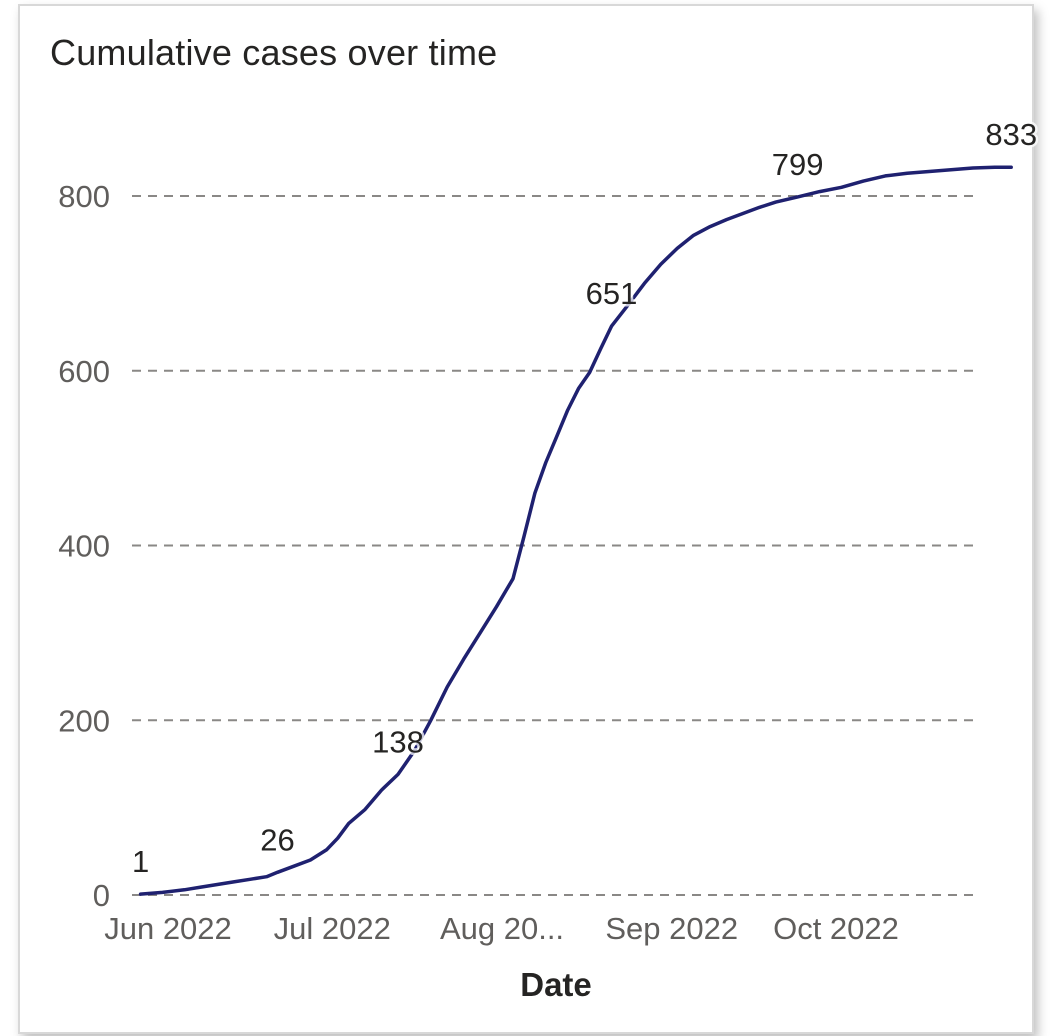 The width and height of the screenshot is (1056, 1036). I want to click on data-label: 1, so click(140, 861).